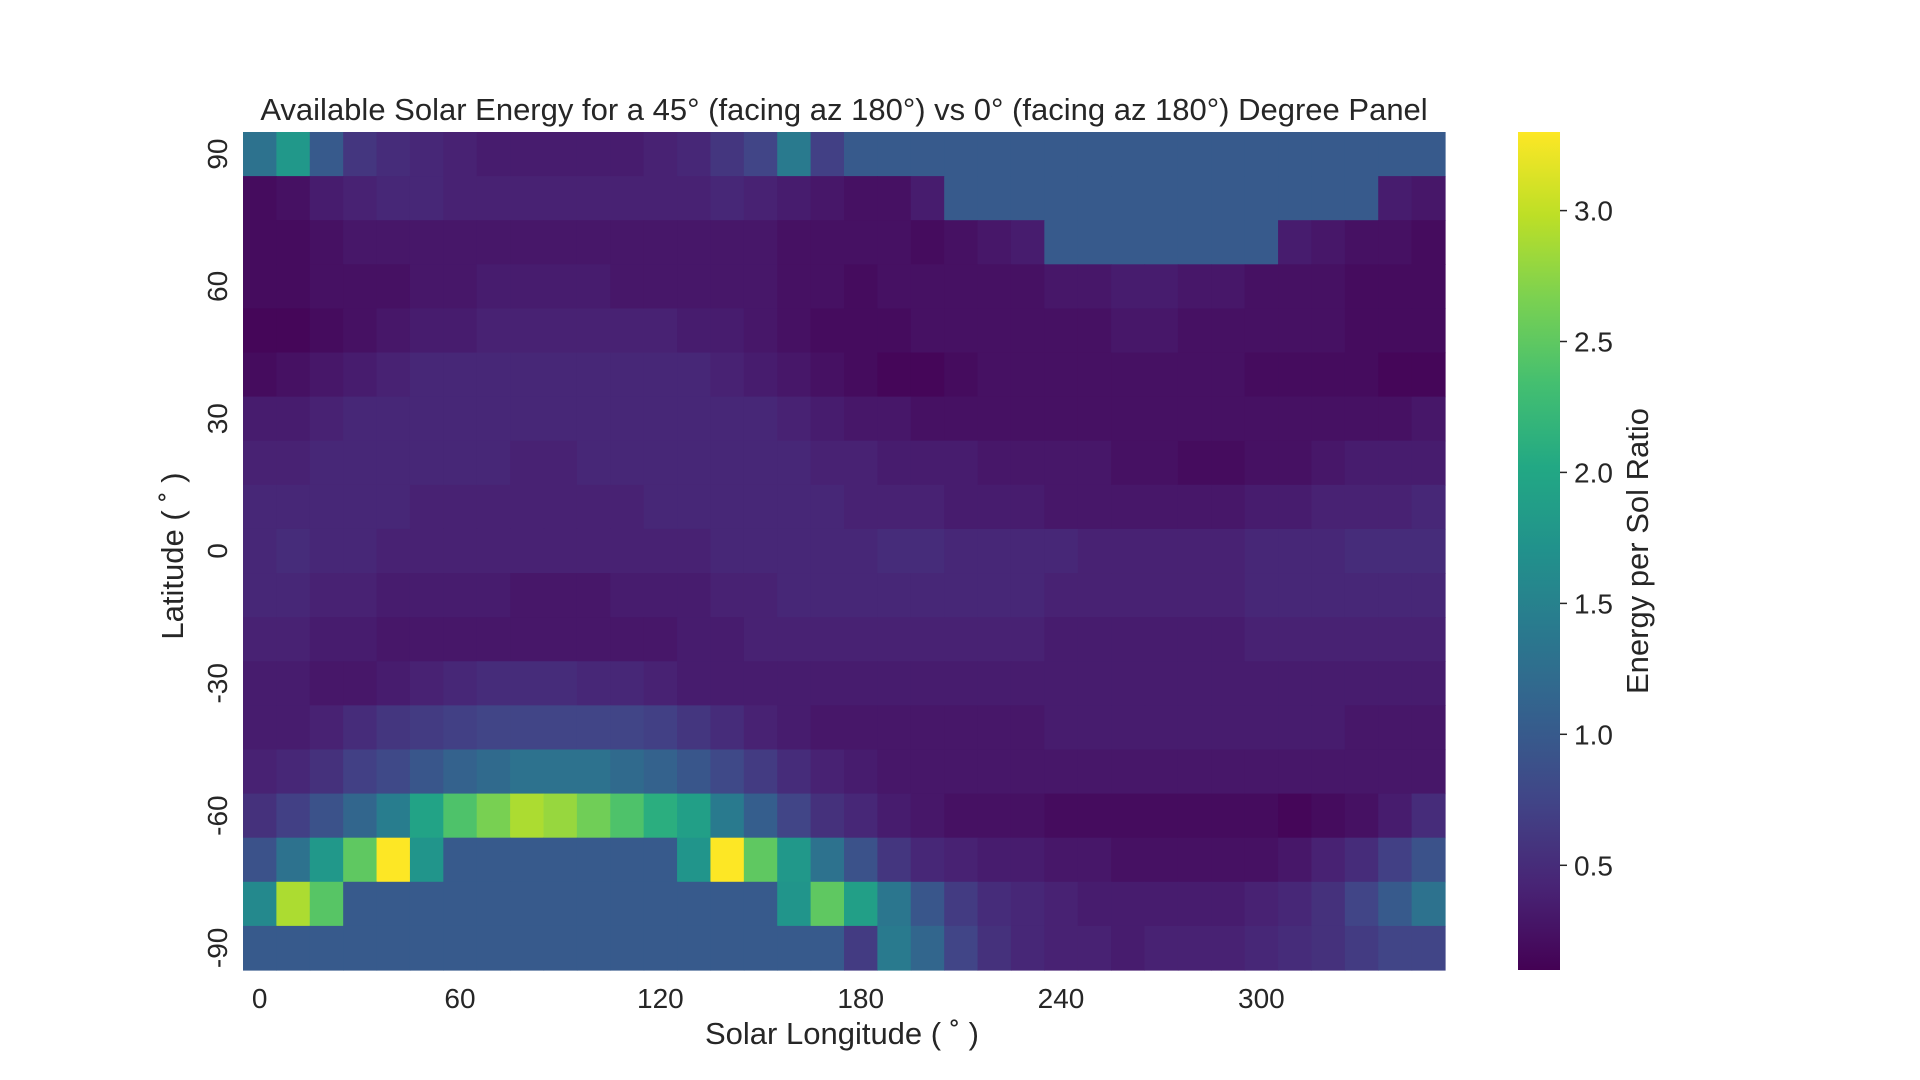 The image size is (1920, 1080). Describe the element at coordinates (660, 998) in the screenshot. I see `x-tick-label: 120` at that location.